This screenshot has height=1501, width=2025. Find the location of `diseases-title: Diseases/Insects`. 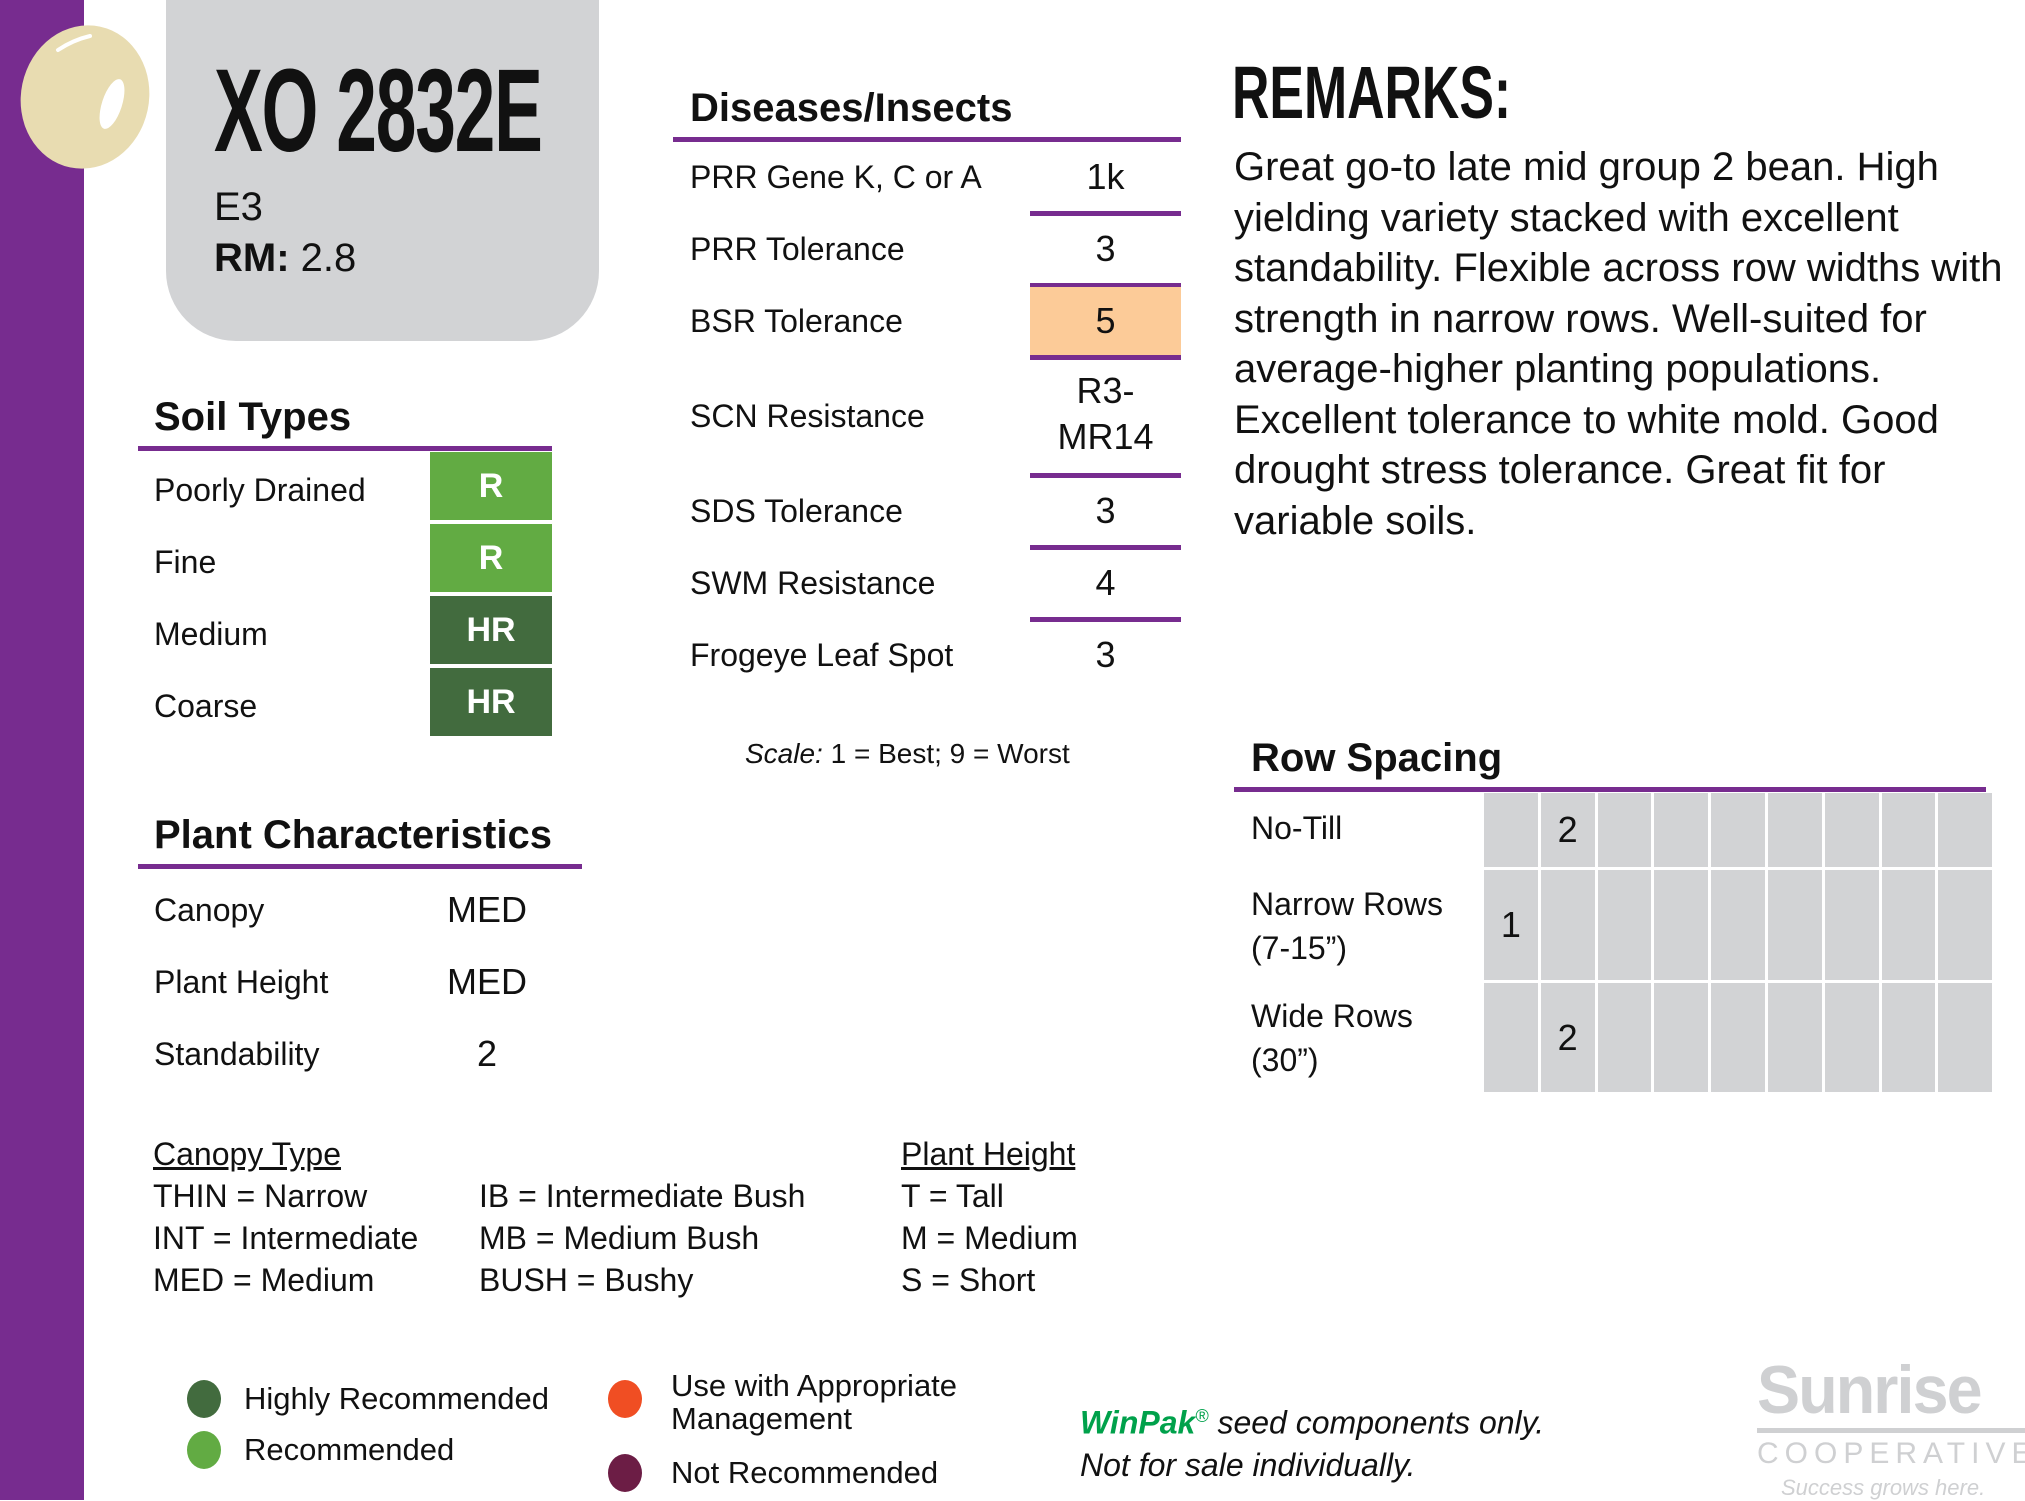

diseases-title: Diseases/Insects is located at coordinates (851, 108).